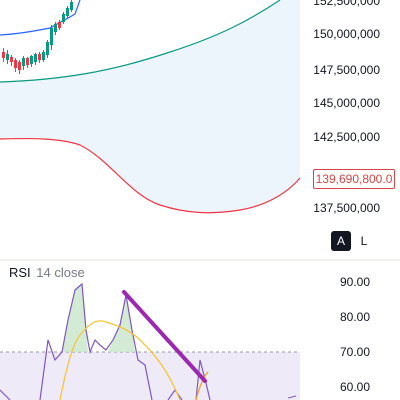  I want to click on rsi-params: 14 close, so click(60, 272).